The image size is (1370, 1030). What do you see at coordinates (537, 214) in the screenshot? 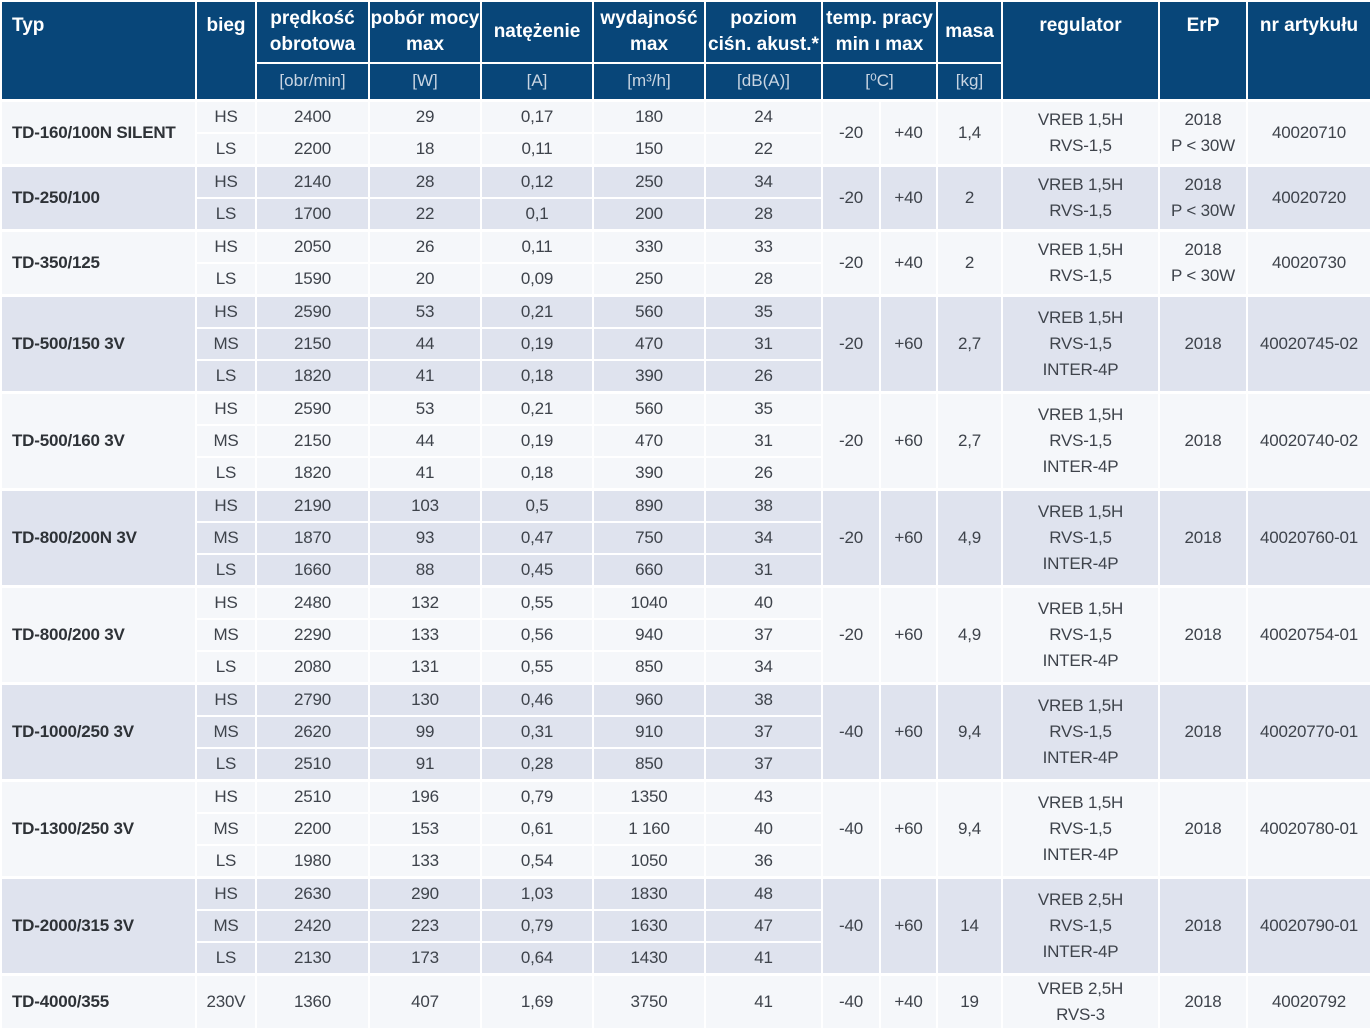
I see `current-cell: 0,1` at bounding box center [537, 214].